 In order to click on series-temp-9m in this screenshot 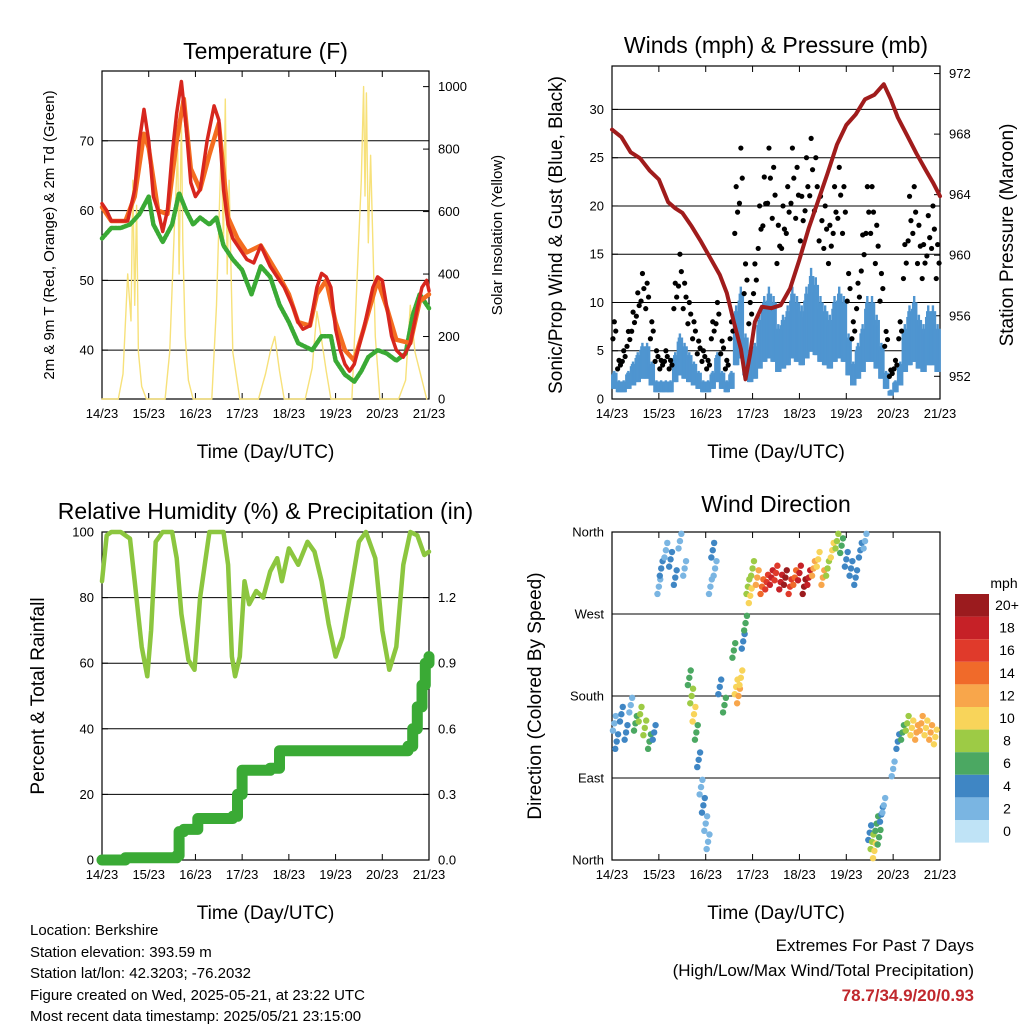, I will do `click(265, 229)`.